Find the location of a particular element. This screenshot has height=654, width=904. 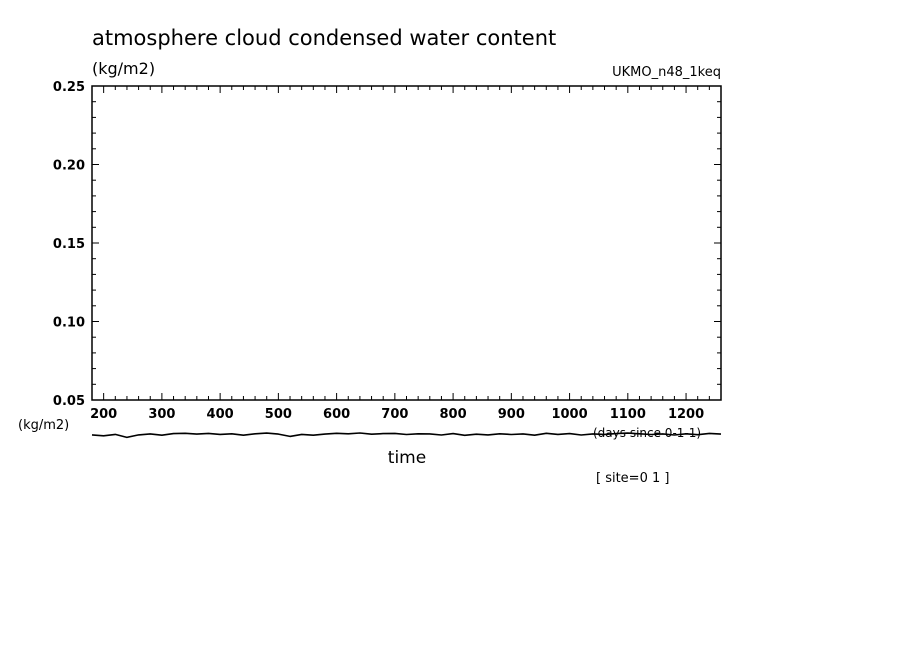

y-tick-label: 0.05 is located at coordinates (69, 401).